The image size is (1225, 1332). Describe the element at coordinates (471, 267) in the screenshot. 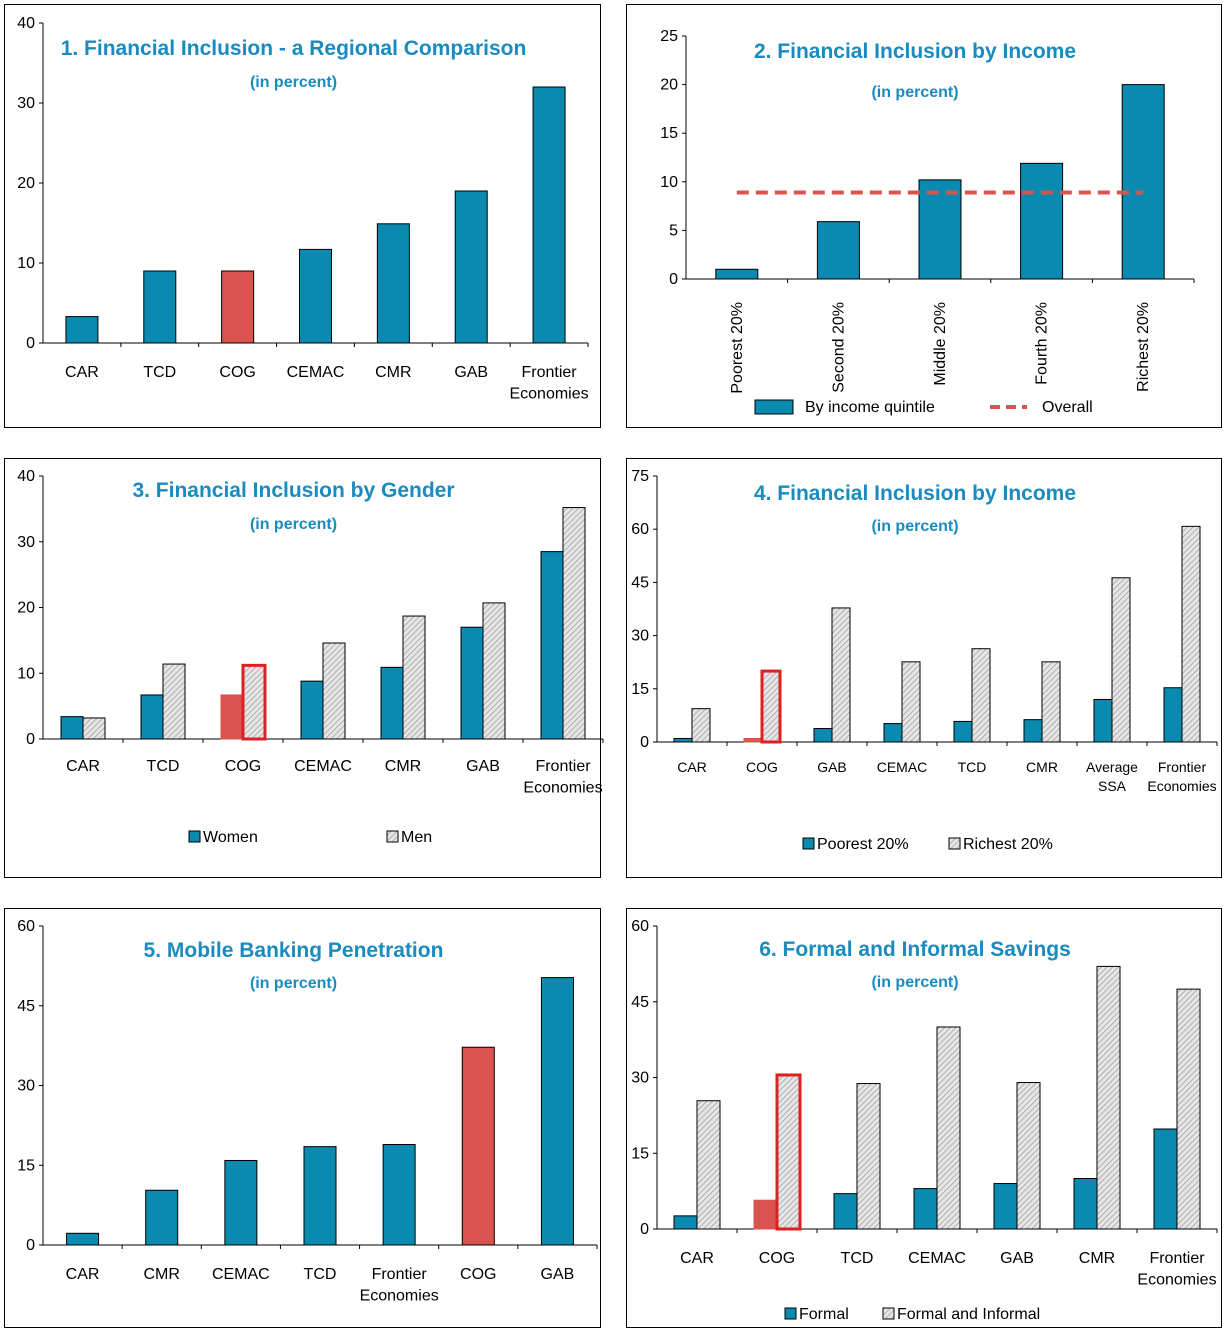

I see `bar-value-gab` at that location.